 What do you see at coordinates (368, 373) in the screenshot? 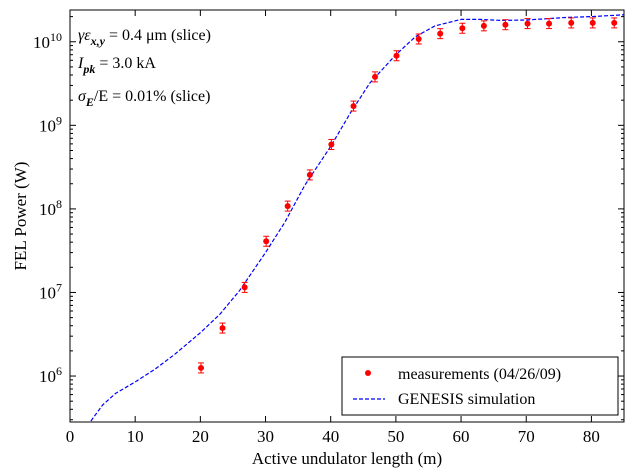
I see `legend-marker-measurements` at bounding box center [368, 373].